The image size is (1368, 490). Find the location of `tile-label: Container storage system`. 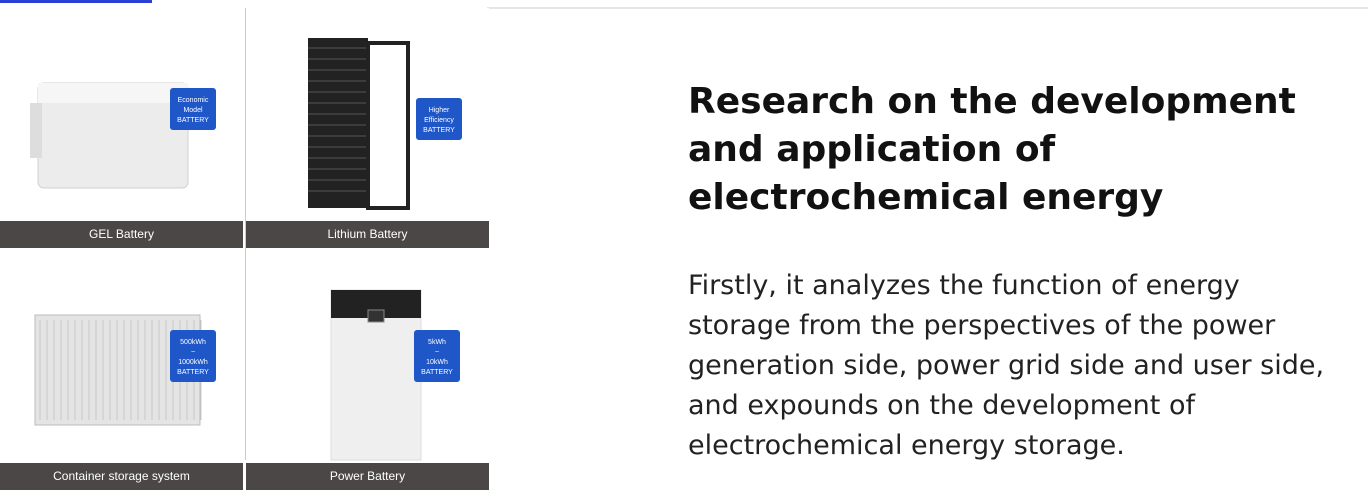

tile-label: Container storage system is located at coordinates (121, 476).